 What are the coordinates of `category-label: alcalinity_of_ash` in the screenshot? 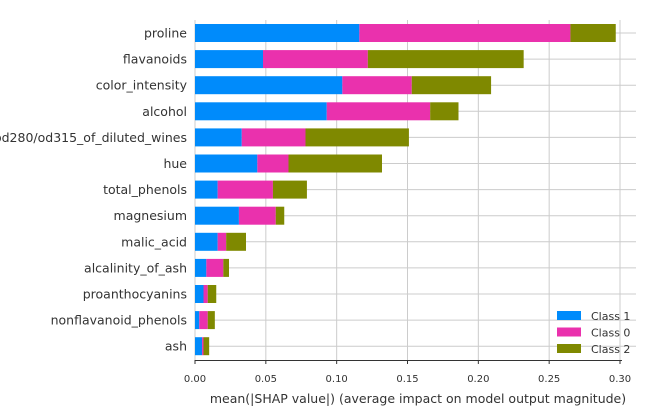 It's located at (135, 267).